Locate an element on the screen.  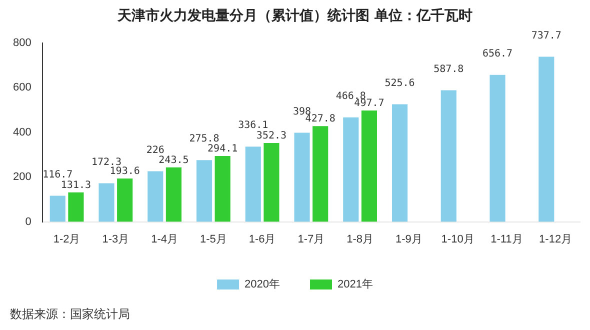
y-tick-label: 400 is located at coordinates (22, 132).